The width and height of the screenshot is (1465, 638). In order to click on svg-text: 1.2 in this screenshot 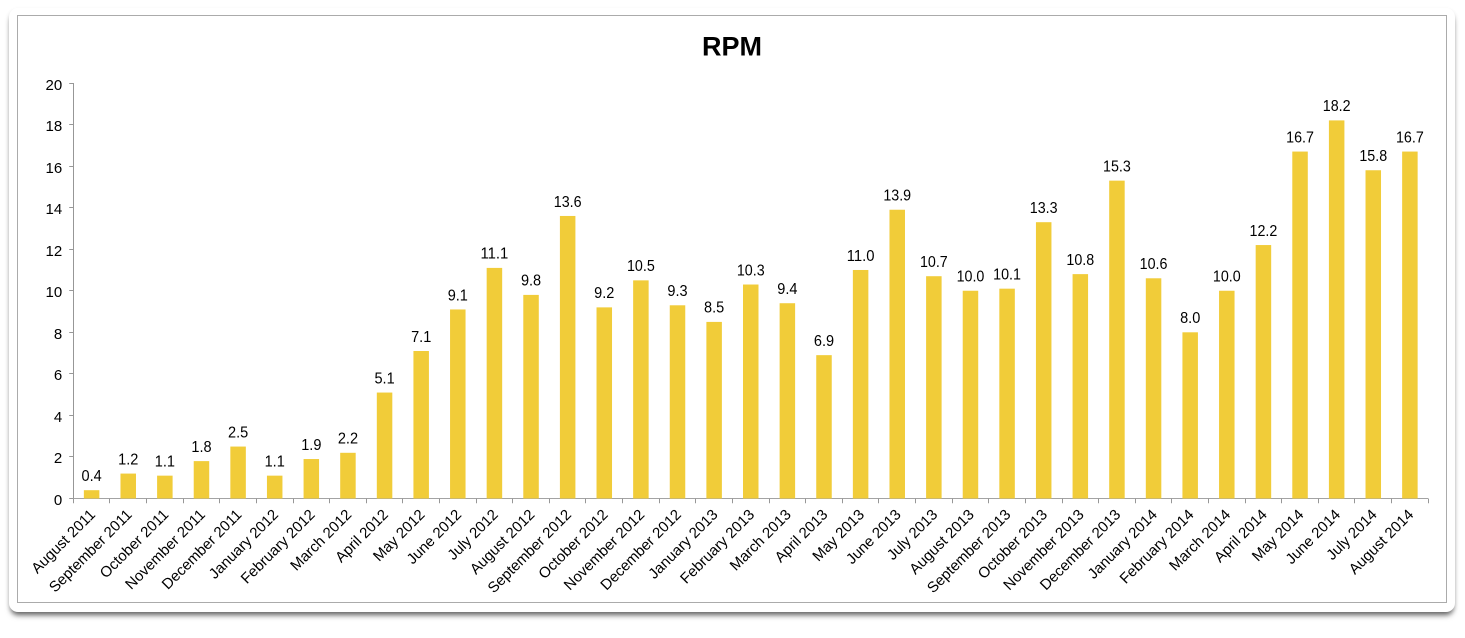, I will do `click(128, 459)`.